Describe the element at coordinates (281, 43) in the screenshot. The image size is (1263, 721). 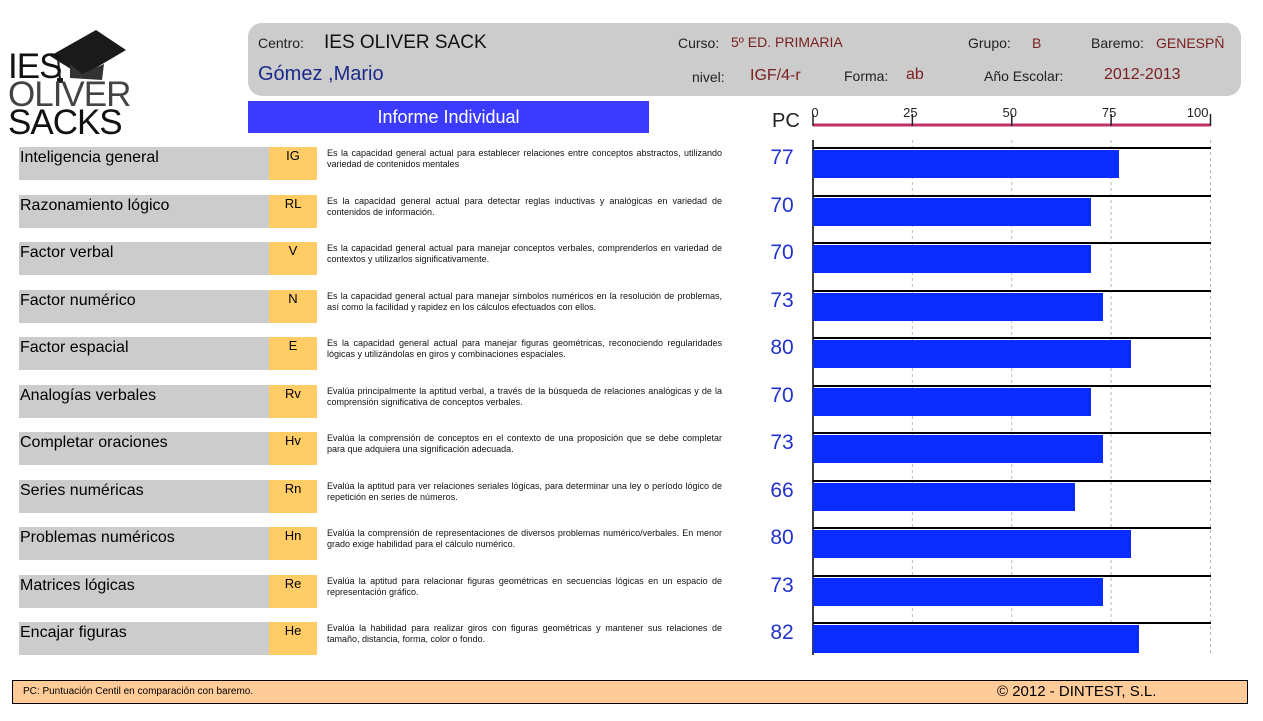
I see `centro-label: Centro:` at that location.